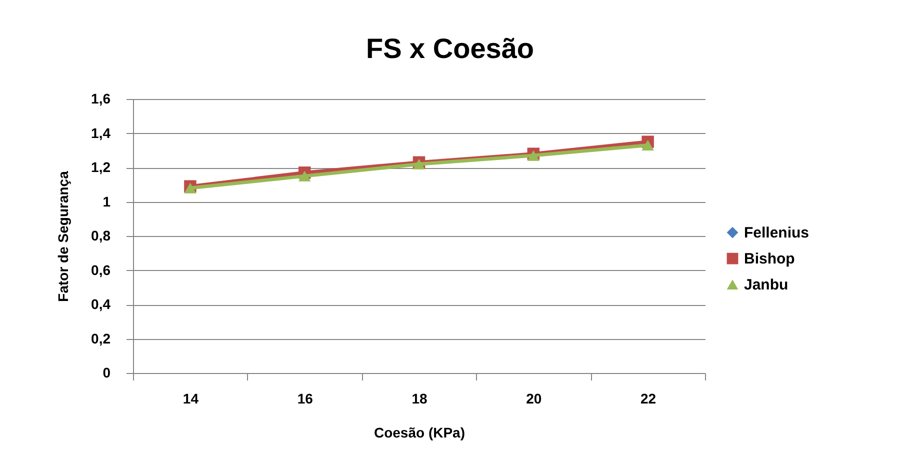 The image size is (902, 465). What do you see at coordinates (777, 233) in the screenshot?
I see `legend-label: Fellenius` at bounding box center [777, 233].